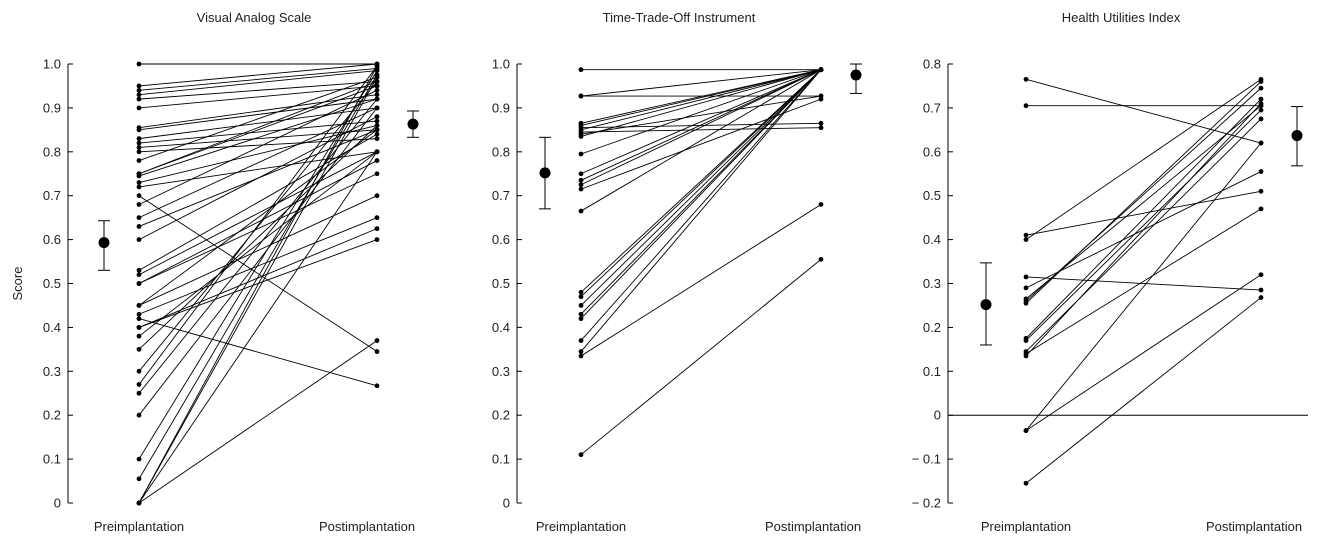  I want to click on y-tick-label: 1.0, so click(501, 64).